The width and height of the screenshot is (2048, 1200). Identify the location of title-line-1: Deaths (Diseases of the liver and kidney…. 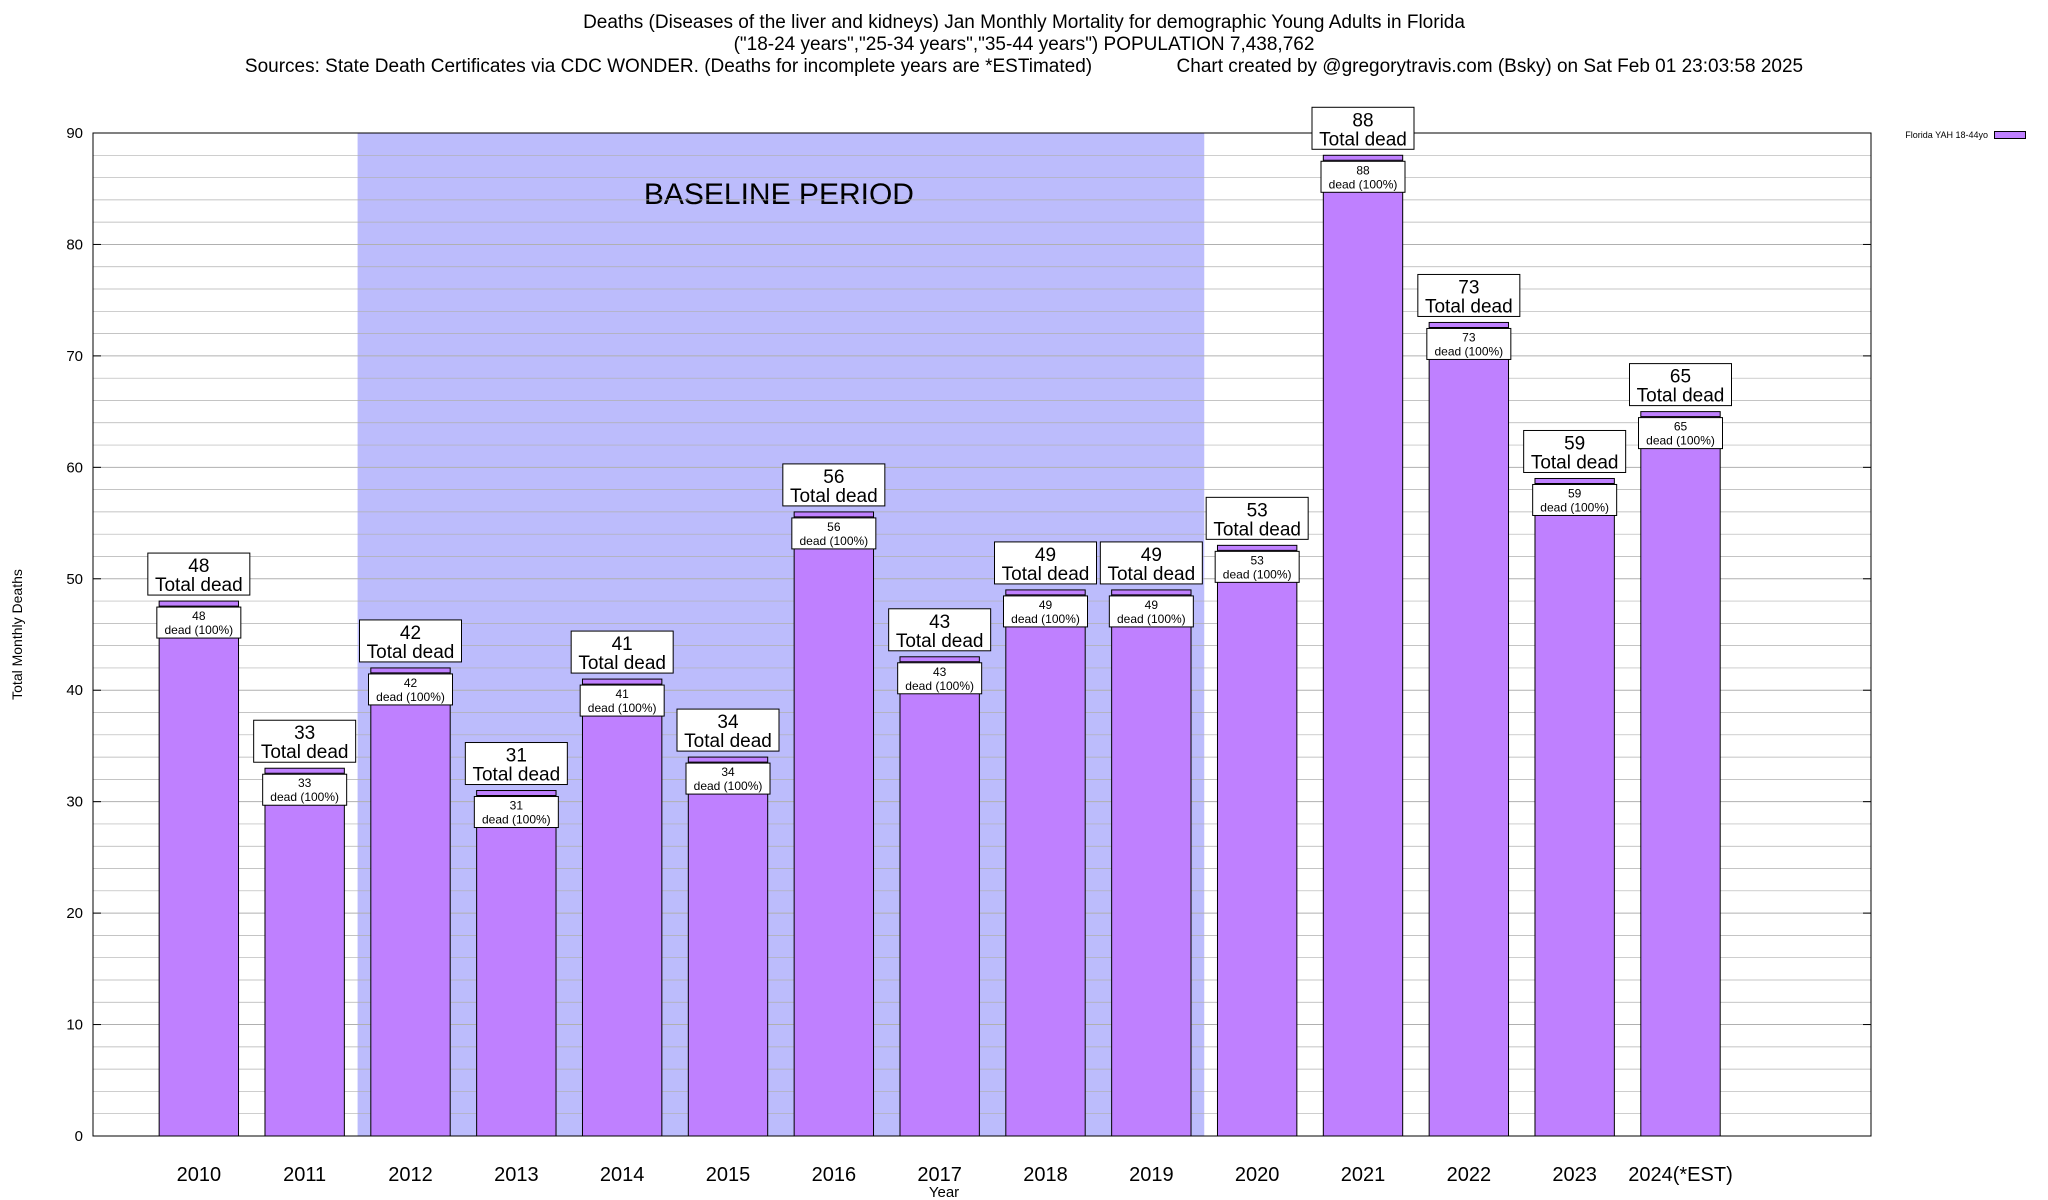
(1024, 22).